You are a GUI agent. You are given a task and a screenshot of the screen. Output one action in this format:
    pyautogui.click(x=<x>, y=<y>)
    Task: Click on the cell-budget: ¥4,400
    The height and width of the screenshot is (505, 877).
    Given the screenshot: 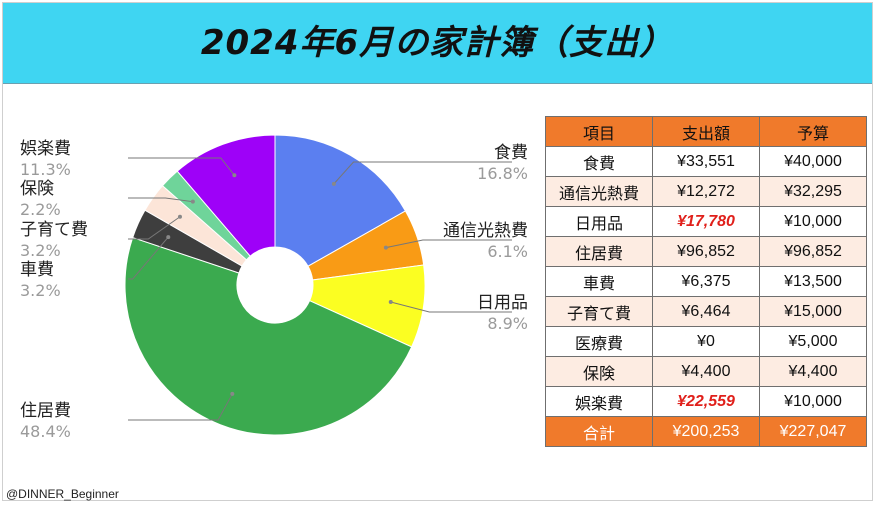 What is the action you would take?
    pyautogui.click(x=813, y=371)
    